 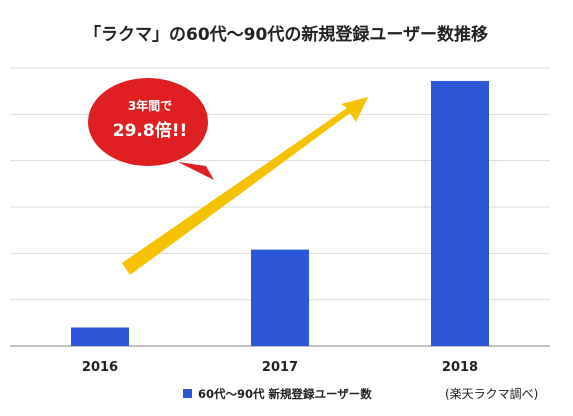 What do you see at coordinates (285, 394) in the screenshot?
I see `legend-label: 60代～90代 新規登録ユーザー数` at bounding box center [285, 394].